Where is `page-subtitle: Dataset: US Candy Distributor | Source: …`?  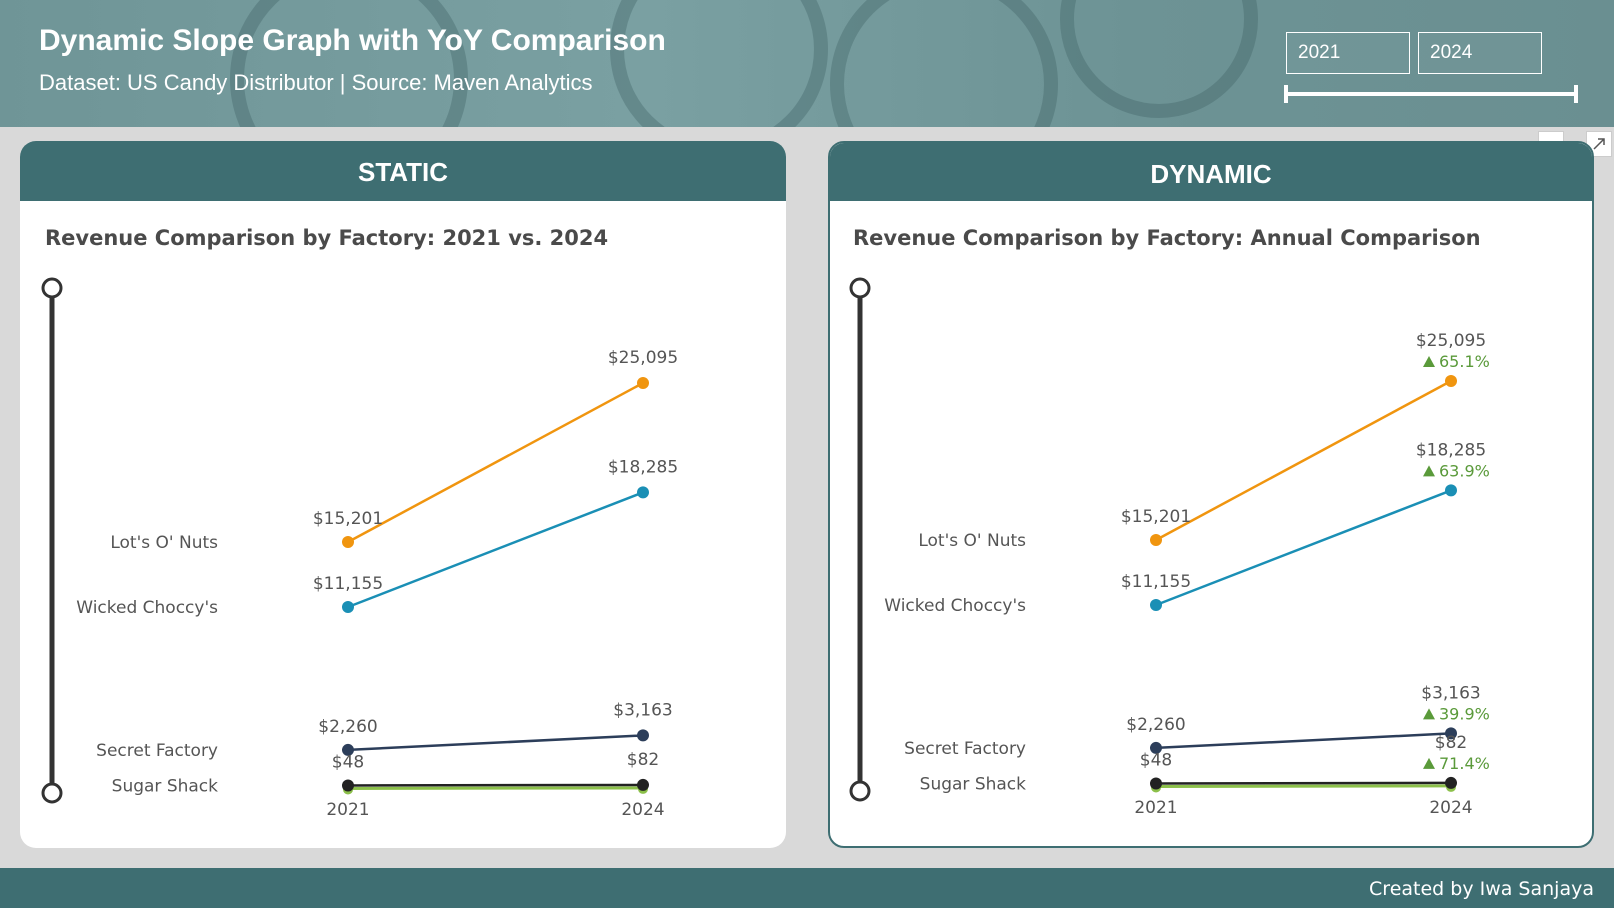
page-subtitle: Dataset: US Candy Distributor | Source: … is located at coordinates (316, 82).